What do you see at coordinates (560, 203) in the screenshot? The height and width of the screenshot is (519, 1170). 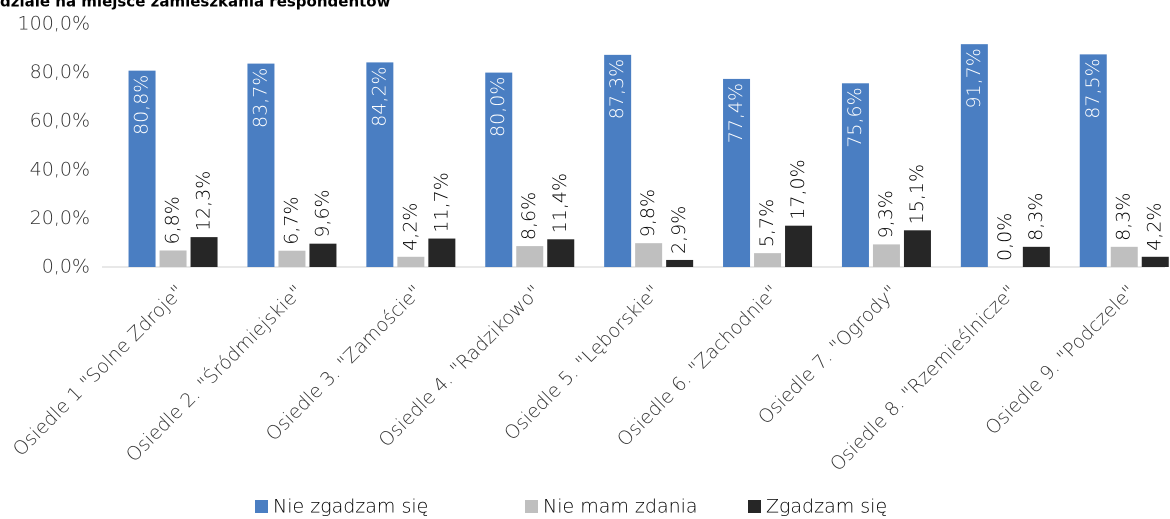 I see `data-label: 11,4%` at bounding box center [560, 203].